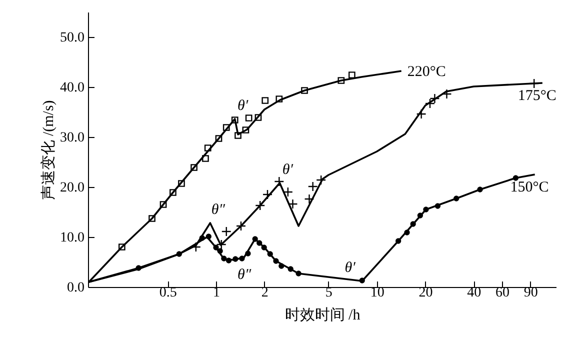 The height and width of the screenshot is (339, 566). I want to click on y-tick-label: 30.0, so click(72, 138).